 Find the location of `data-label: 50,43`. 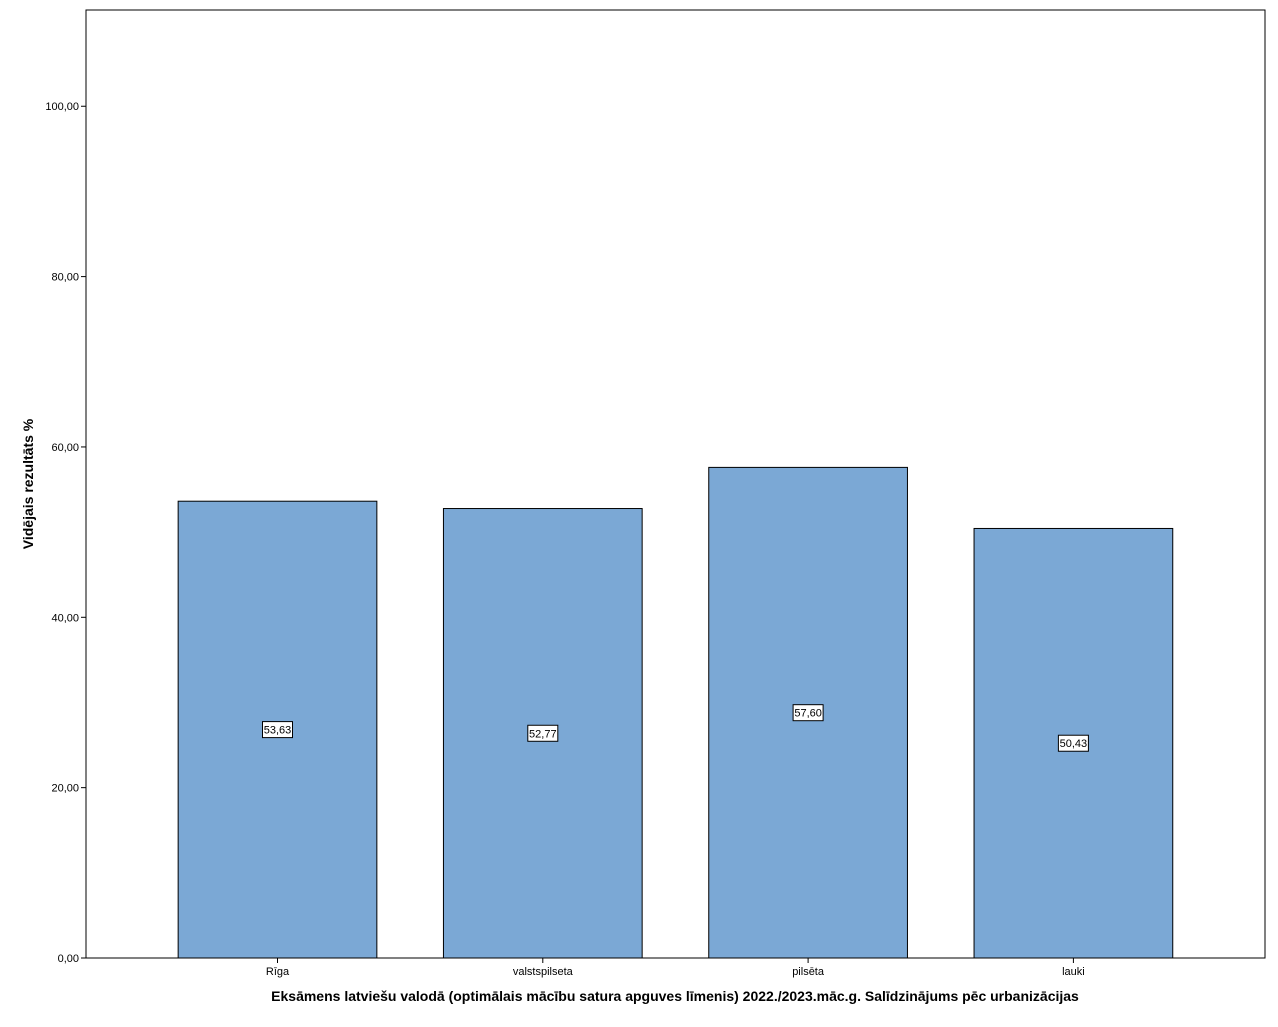

data-label: 50,43 is located at coordinates (1074, 744).